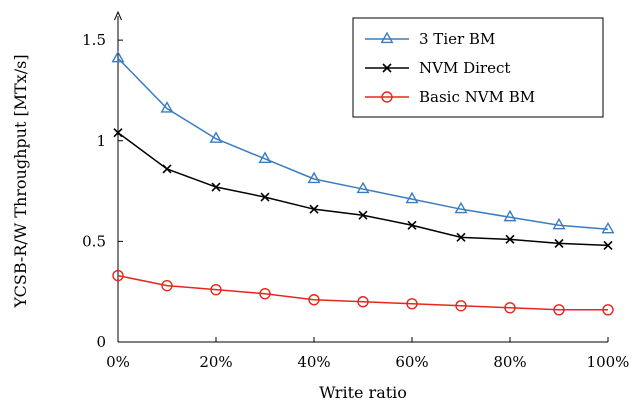 The width and height of the screenshot is (644, 411). I want to click on legend: 3 Tier BM NVM Direct Basic NVM BM, so click(478, 67).